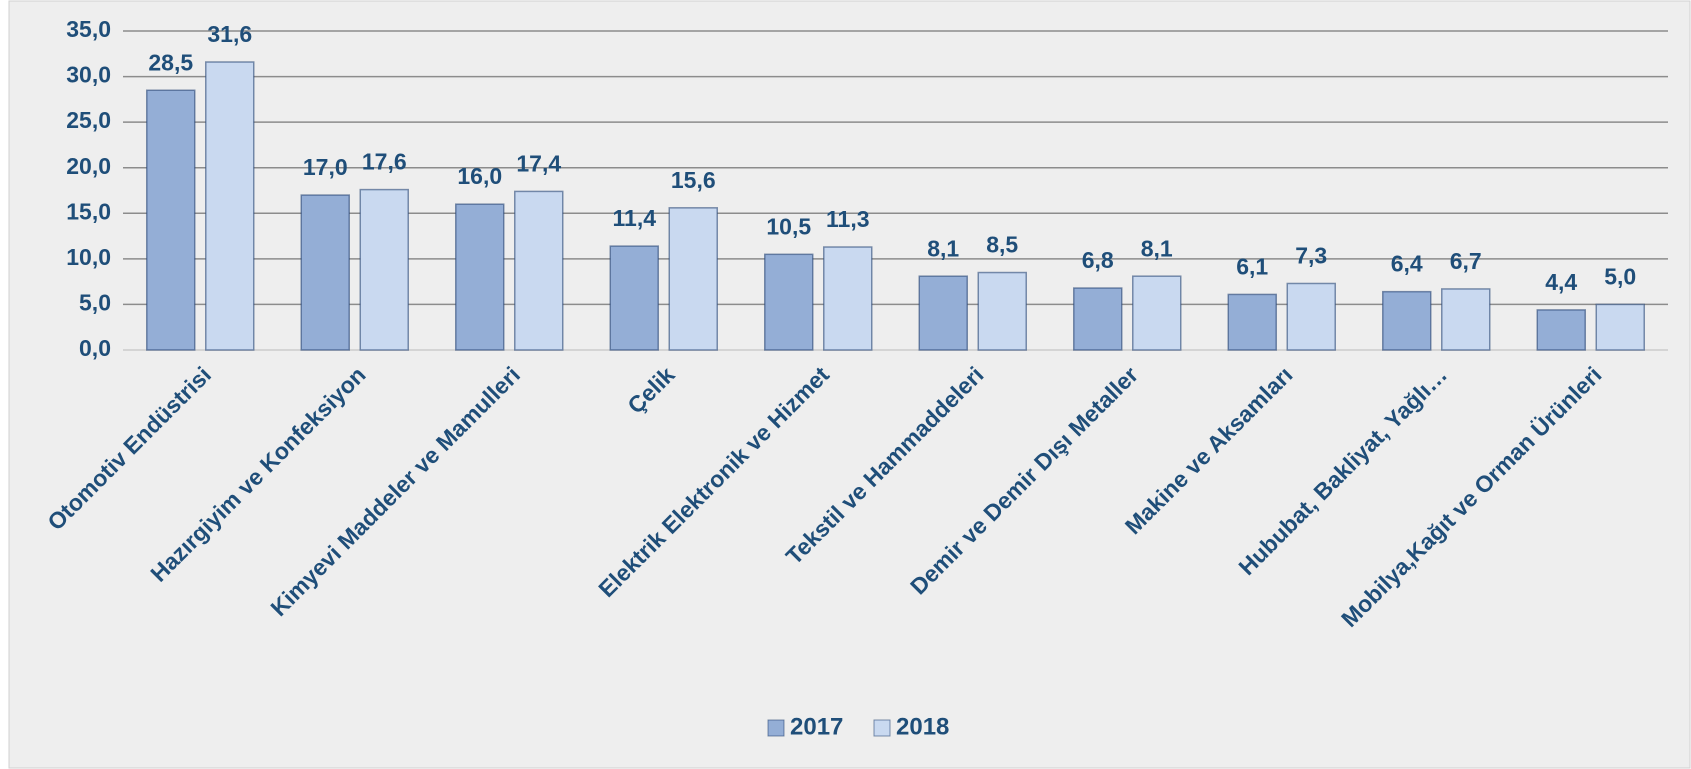  I want to click on value-label: 6,4, so click(1407, 264).